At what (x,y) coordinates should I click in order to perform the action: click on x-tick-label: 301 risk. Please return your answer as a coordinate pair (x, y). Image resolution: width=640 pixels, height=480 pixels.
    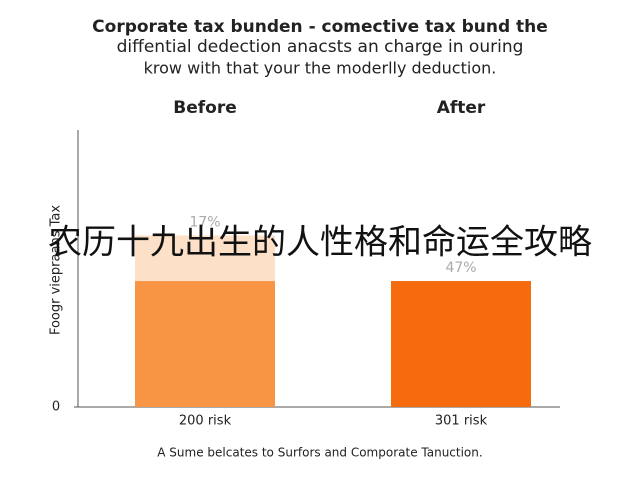
    Looking at the image, I should click on (461, 421).